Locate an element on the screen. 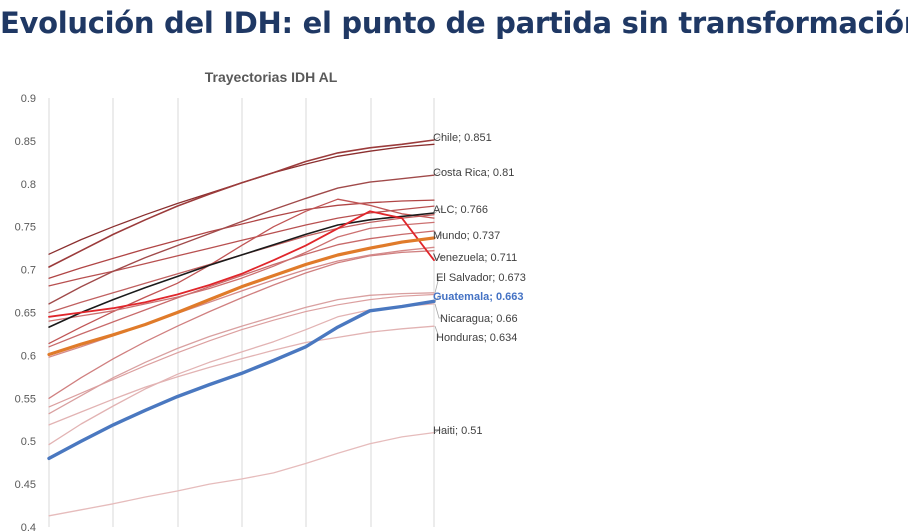 The height and width of the screenshot is (531, 908). leader-line-costa-rica is located at coordinates (438, 173).